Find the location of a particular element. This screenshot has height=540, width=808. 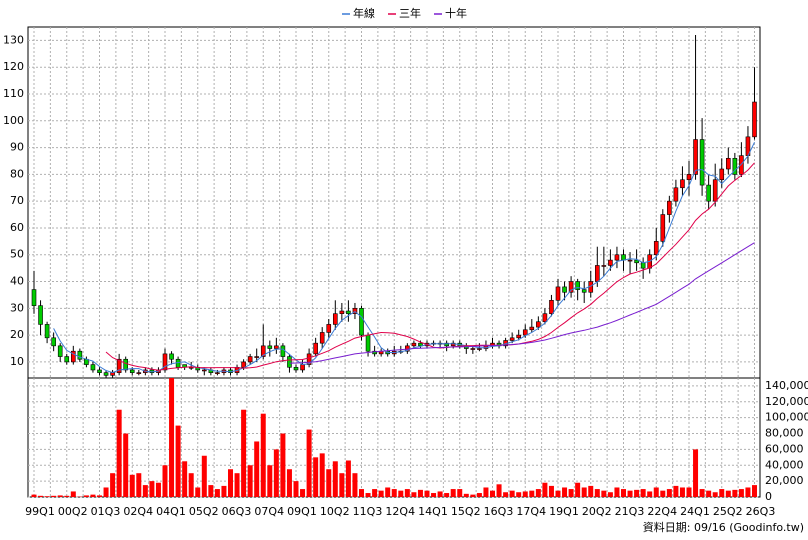

x-tick-label: 21Q3 is located at coordinates (630, 511).